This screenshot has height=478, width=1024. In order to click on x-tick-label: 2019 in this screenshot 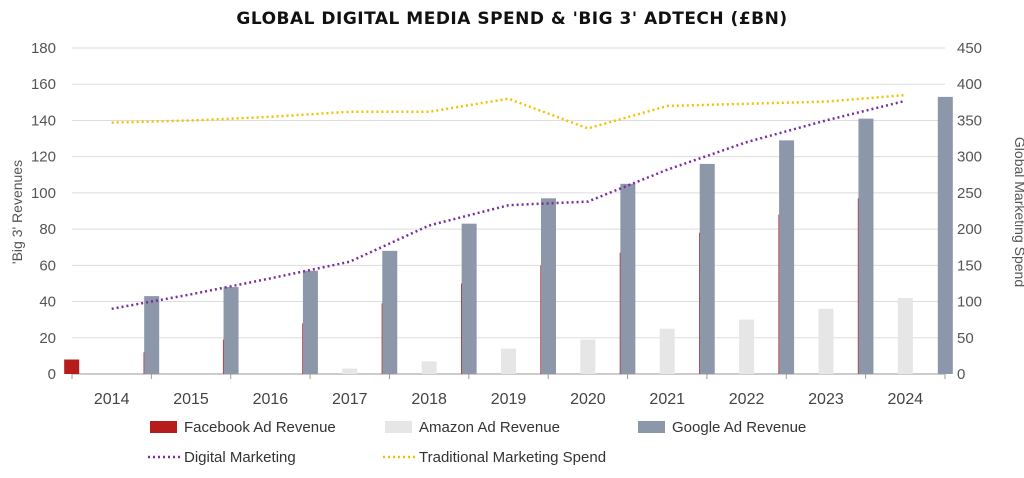, I will do `click(509, 399)`.